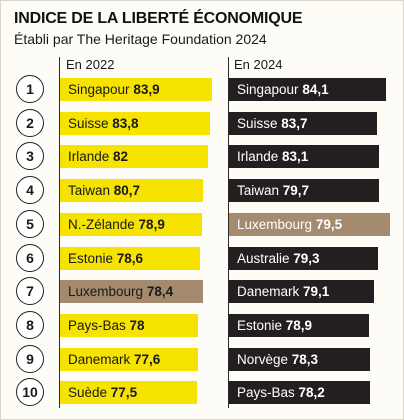 The width and height of the screenshot is (404, 420). Describe the element at coordinates (103, 224) in the screenshot. I see `country-label: N.-Zélande` at that location.